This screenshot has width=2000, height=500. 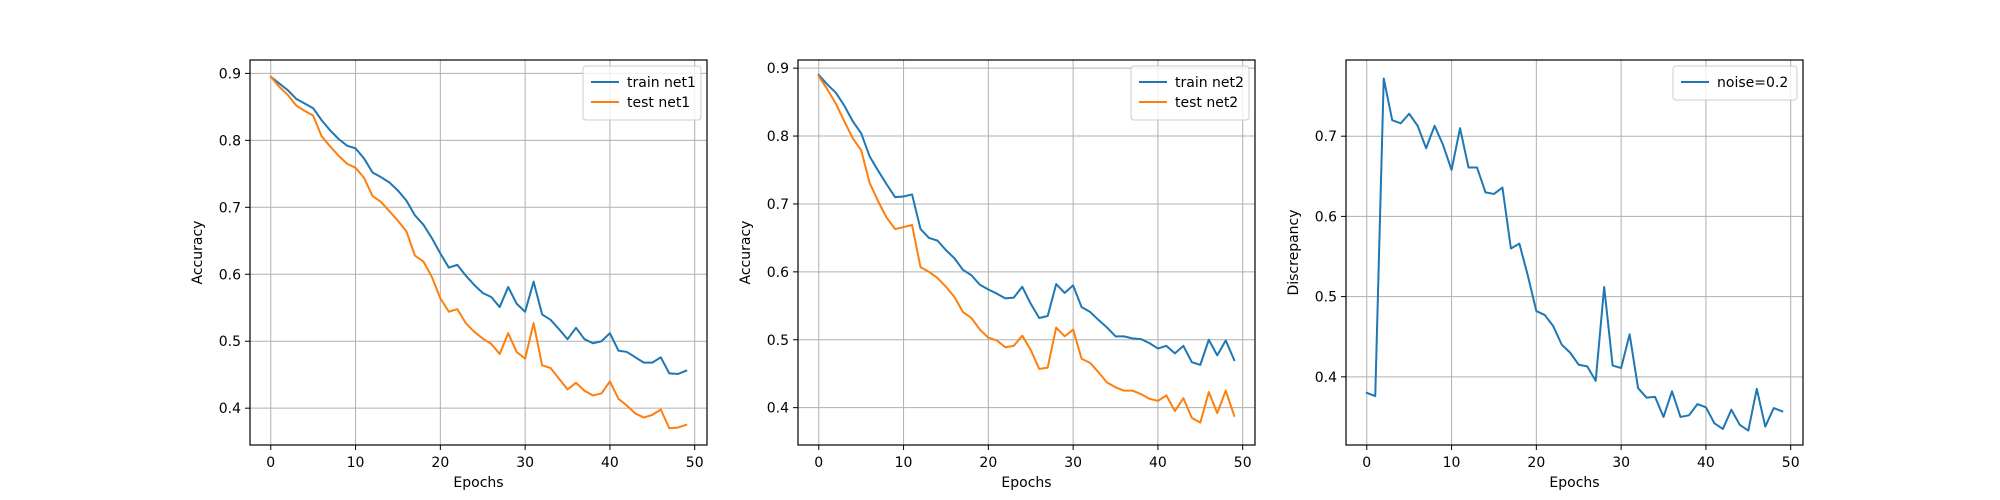 I want to click on legend: train net1 test net1, so click(x=642, y=93).